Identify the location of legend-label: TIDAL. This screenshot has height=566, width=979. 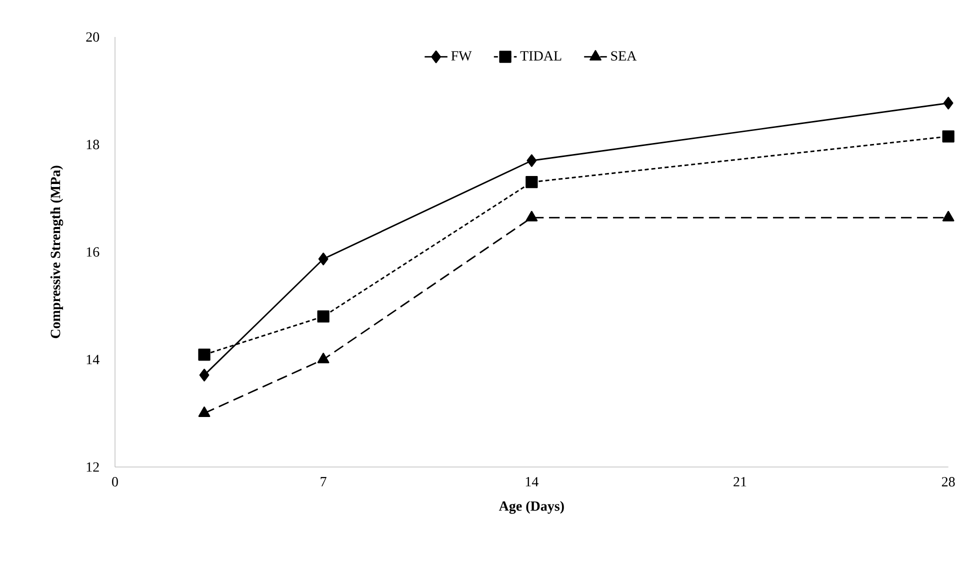
(541, 55).